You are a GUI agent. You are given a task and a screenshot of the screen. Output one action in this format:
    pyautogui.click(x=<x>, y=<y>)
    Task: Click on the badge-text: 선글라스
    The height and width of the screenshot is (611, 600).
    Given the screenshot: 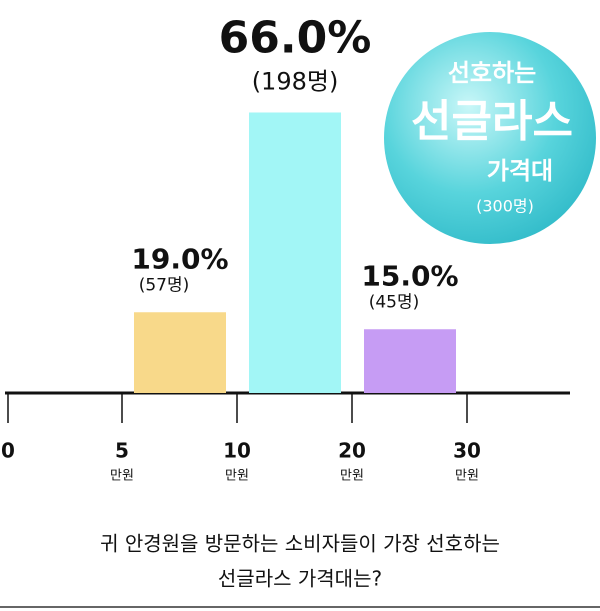 What is the action you would take?
    pyautogui.click(x=492, y=121)
    